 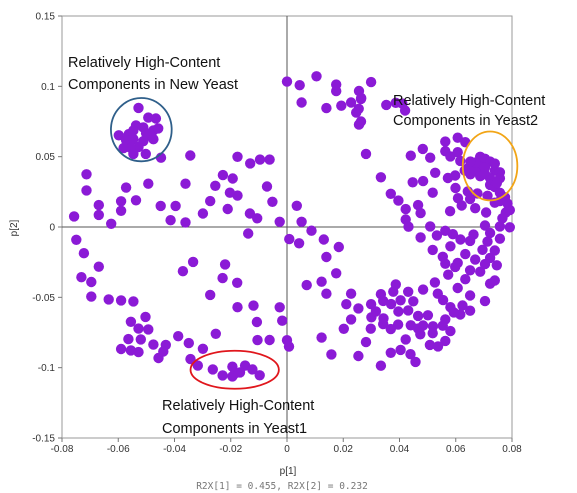 I want to click on x-tick-label: -0.02, so click(x=230, y=449).